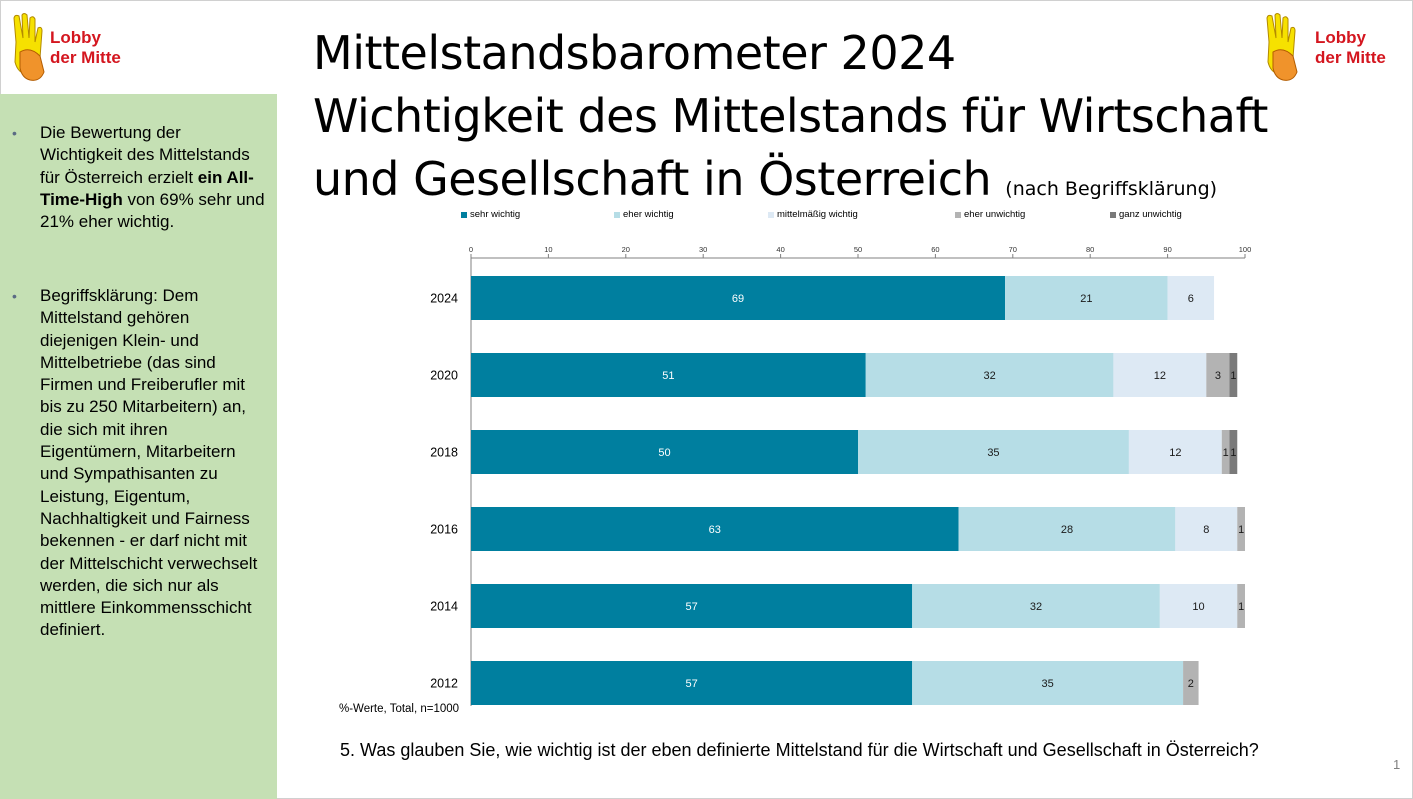 The width and height of the screenshot is (1413, 799). Describe the element at coordinates (152, 210) in the screenshot. I see `bullet1-text-suffix: von 69% sehr und 21% eher wichtig.` at that location.